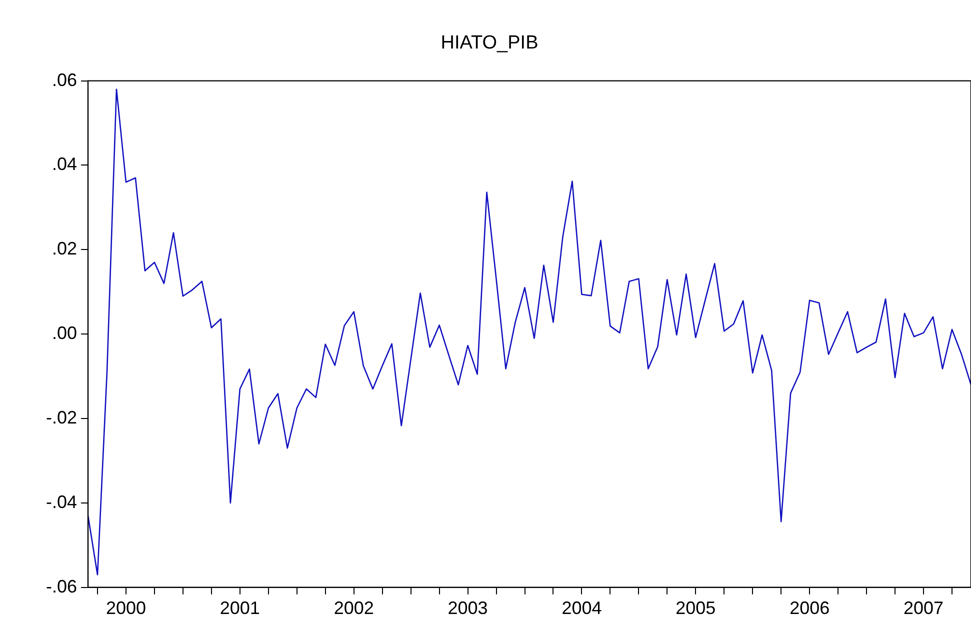  What do you see at coordinates (468, 608) in the screenshot?
I see `x-tick-label: 2003` at bounding box center [468, 608].